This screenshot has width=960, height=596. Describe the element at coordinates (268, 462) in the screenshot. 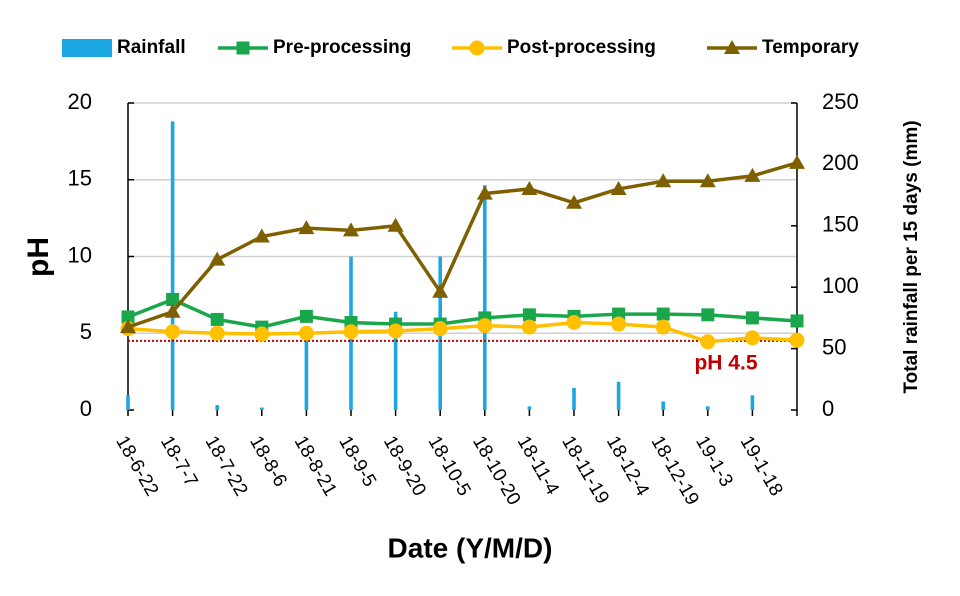

I see `x-tick-label: 18-8-6` at that location.